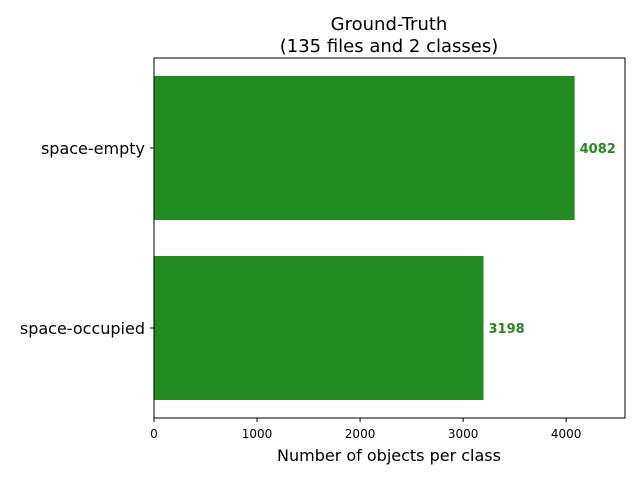 Image resolution: width=640 pixels, height=484 pixels. What do you see at coordinates (389, 455) in the screenshot?
I see `x-axis-label: Number of objects per class` at bounding box center [389, 455].